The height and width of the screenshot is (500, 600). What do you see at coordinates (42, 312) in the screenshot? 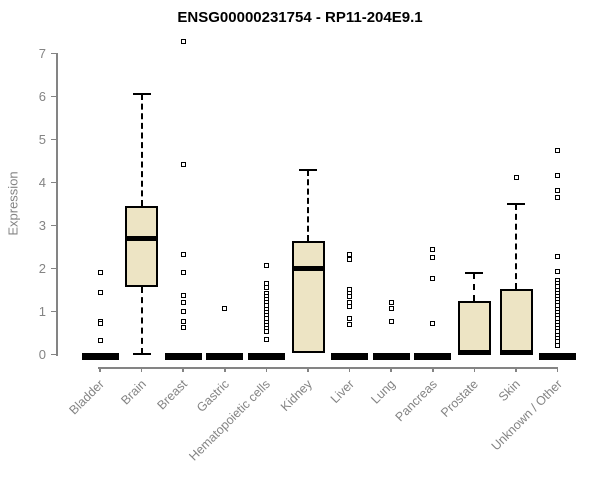
I see `y-axis-tick-label: 1` at bounding box center [42, 312].